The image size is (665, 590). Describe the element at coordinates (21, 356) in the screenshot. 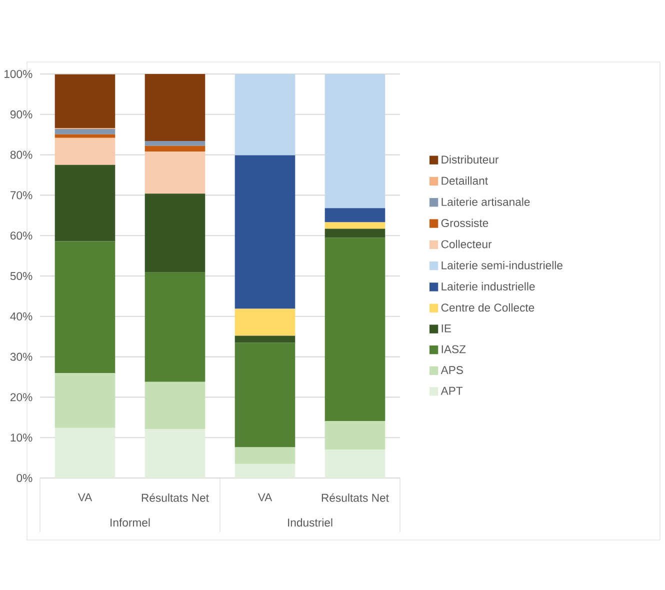

I see `y-tick-label: 30%` at that location.